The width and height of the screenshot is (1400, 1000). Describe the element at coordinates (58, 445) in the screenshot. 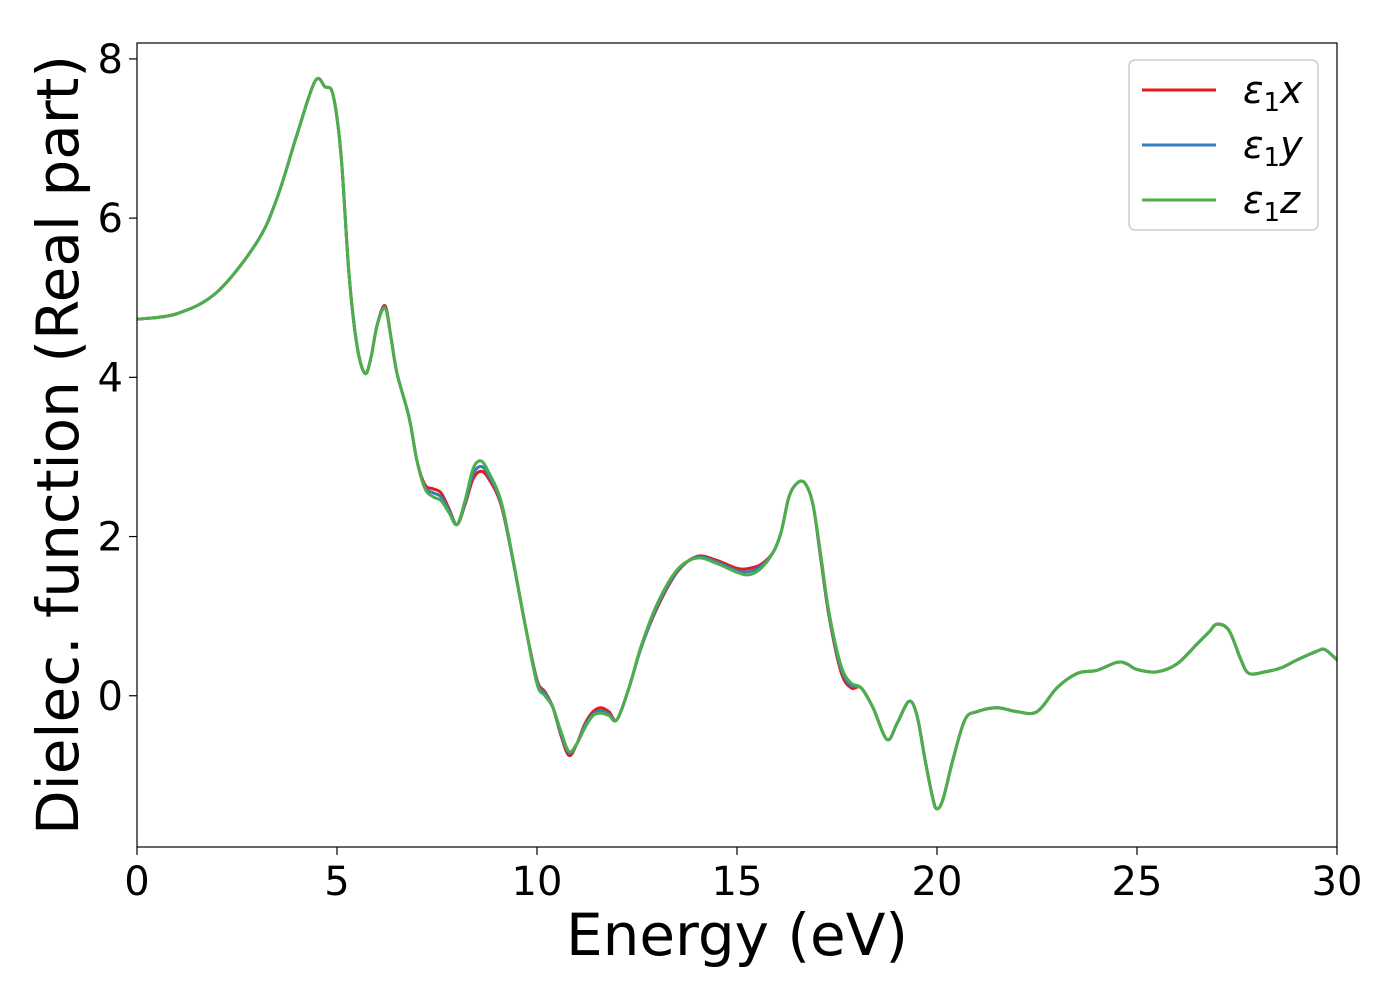

I see `y-axis-title: Dielec. function (Real part)` at that location.